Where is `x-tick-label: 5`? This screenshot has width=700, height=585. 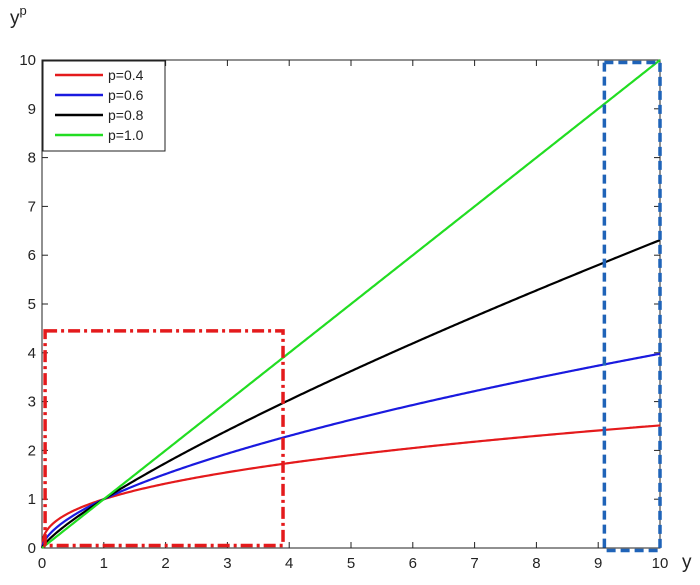 x-tick-label: 5 is located at coordinates (351, 563).